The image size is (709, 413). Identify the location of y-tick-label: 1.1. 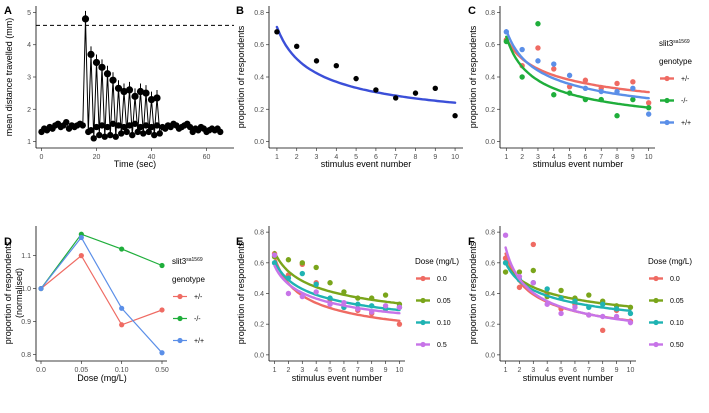
(26, 256).